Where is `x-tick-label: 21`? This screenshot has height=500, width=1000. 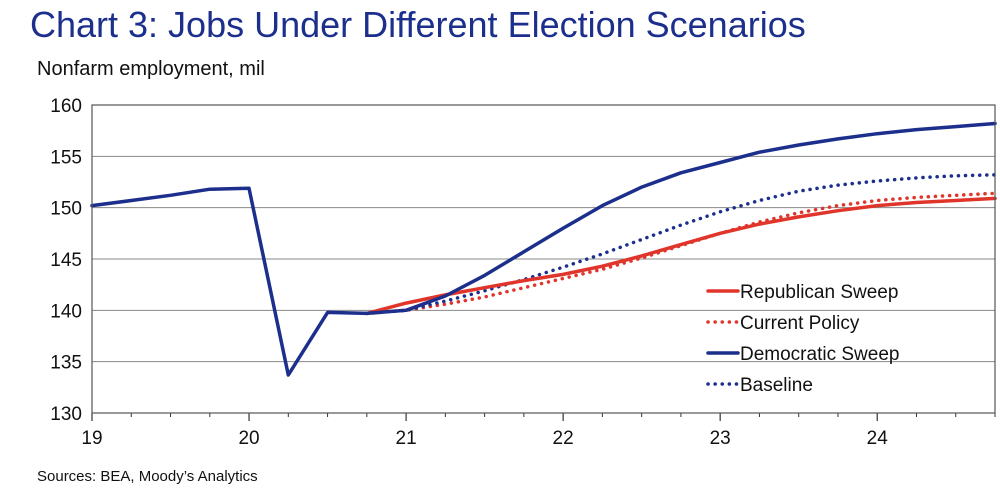 x-tick-label: 21 is located at coordinates (406, 438).